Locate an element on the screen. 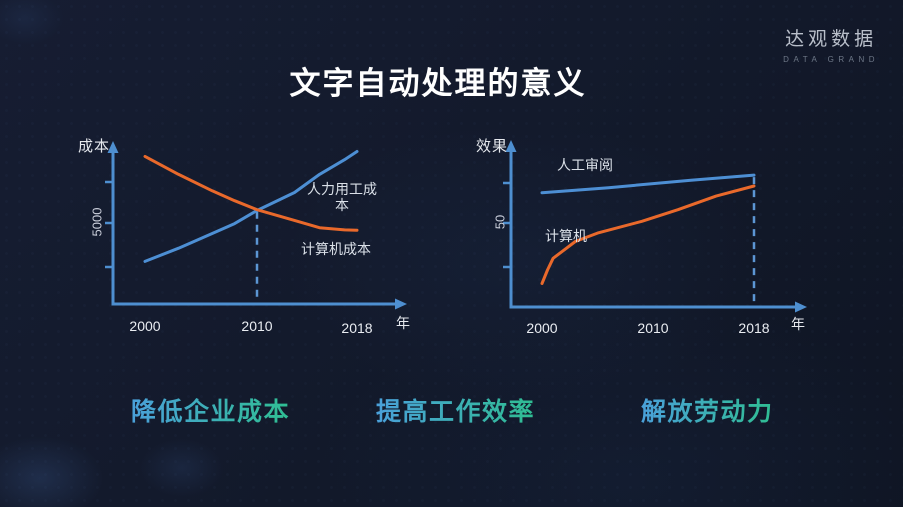  right-chart-x-axis-label: 年 is located at coordinates (798, 324).